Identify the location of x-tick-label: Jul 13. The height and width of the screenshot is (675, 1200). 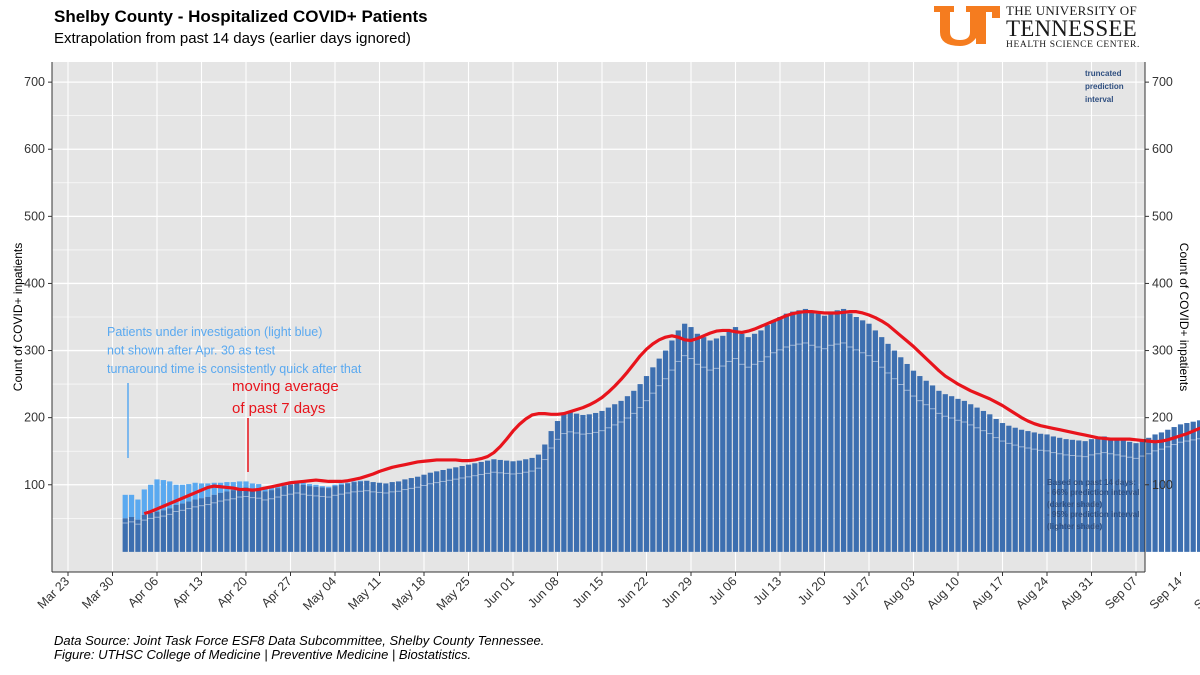
(768, 591).